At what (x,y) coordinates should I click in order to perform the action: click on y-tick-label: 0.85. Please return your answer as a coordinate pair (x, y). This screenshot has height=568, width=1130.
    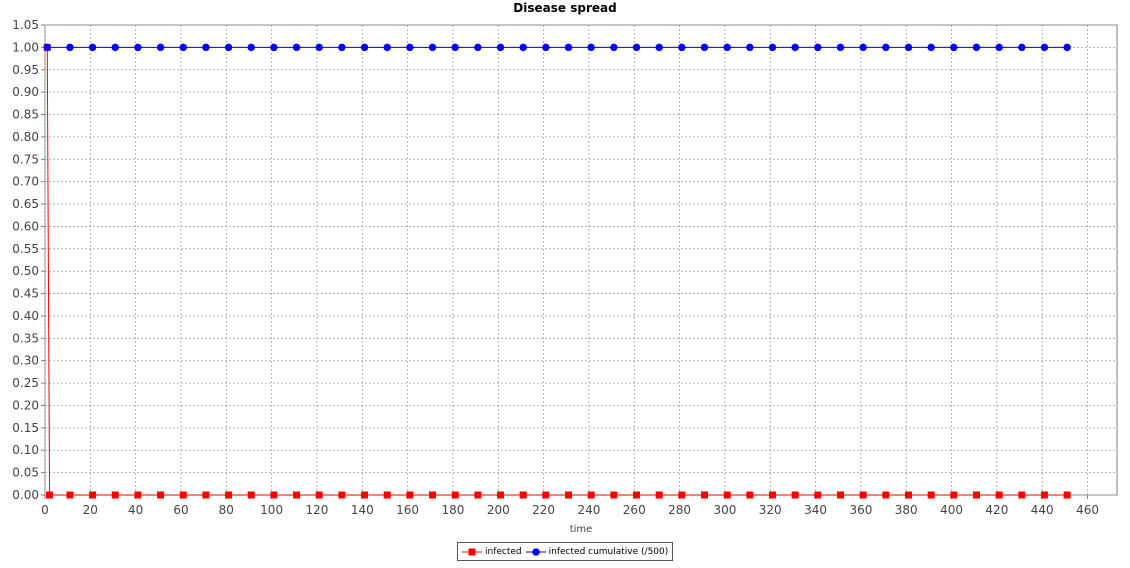
    Looking at the image, I should click on (25, 115).